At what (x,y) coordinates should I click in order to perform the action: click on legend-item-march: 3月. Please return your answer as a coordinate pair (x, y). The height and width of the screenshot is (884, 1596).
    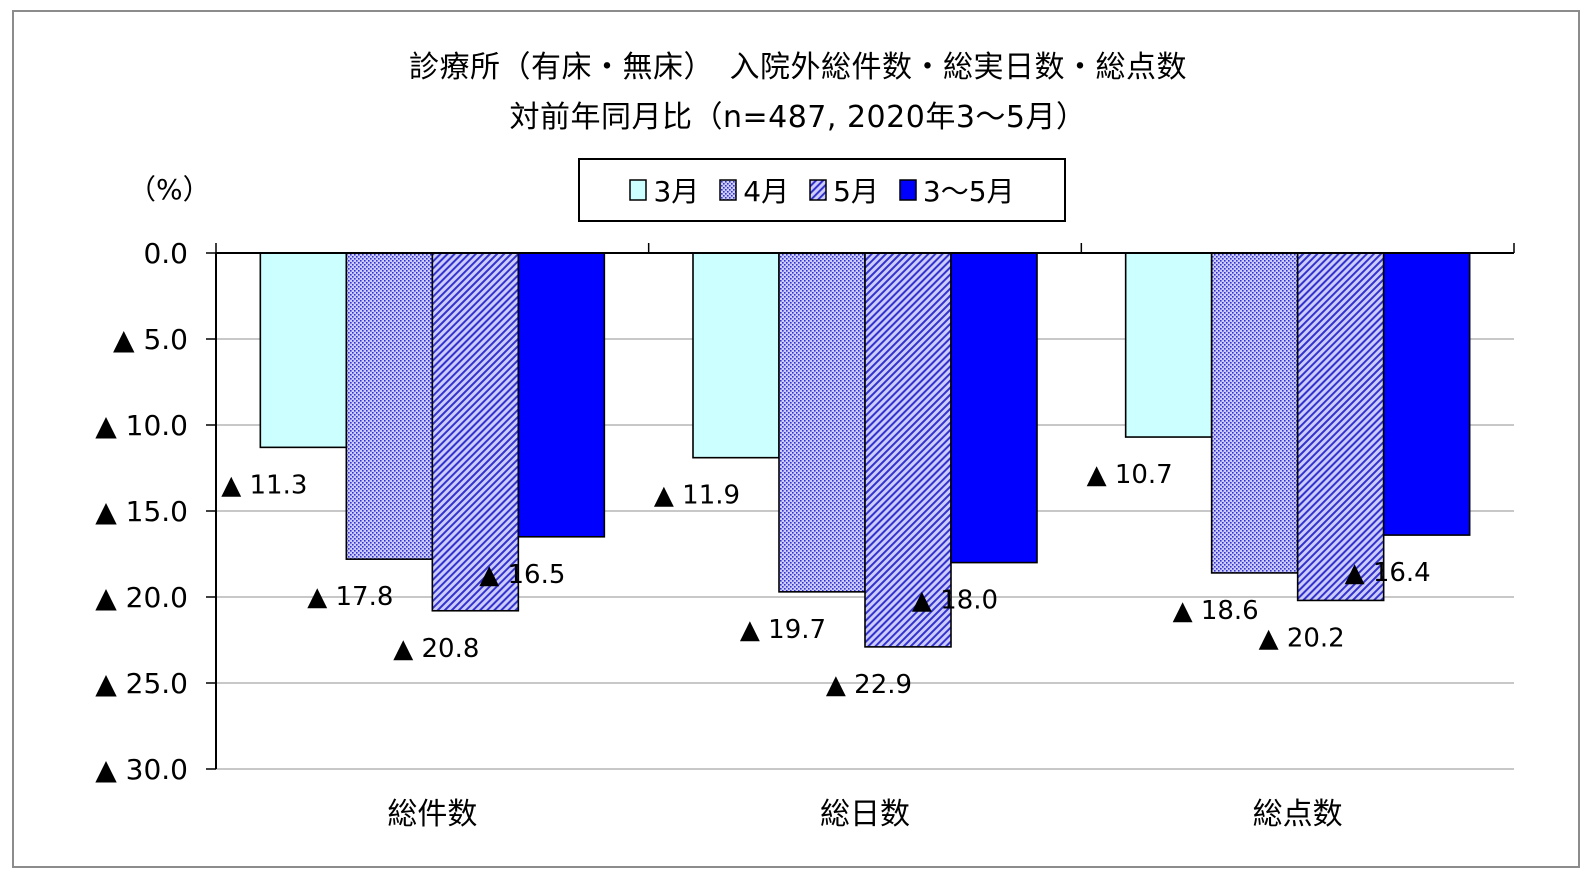
    Looking at the image, I should click on (664, 190).